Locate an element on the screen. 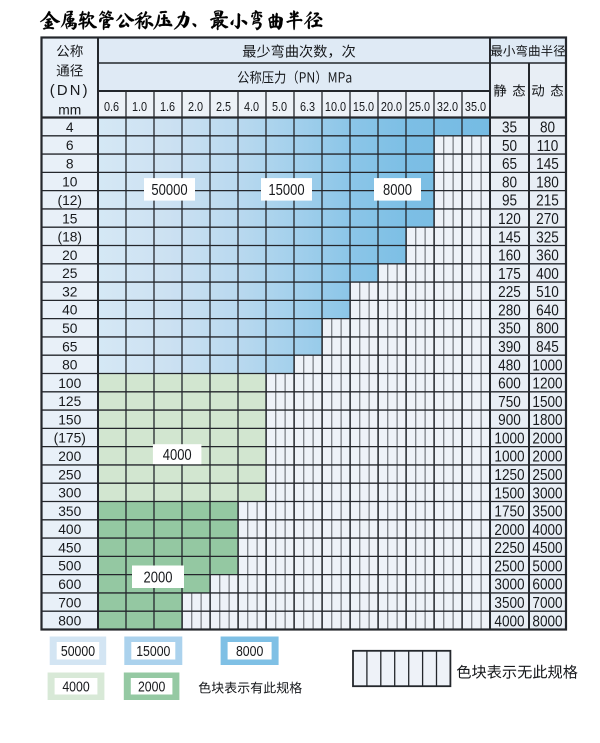  svg-text: mm is located at coordinates (69, 110).